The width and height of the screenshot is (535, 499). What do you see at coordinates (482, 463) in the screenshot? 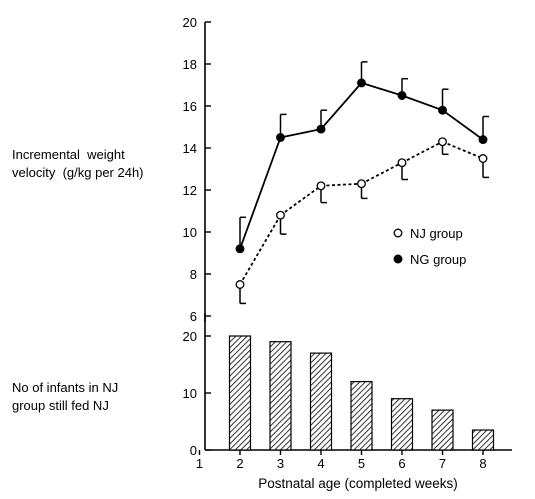
I see `x-tick-label: 8` at bounding box center [482, 463].